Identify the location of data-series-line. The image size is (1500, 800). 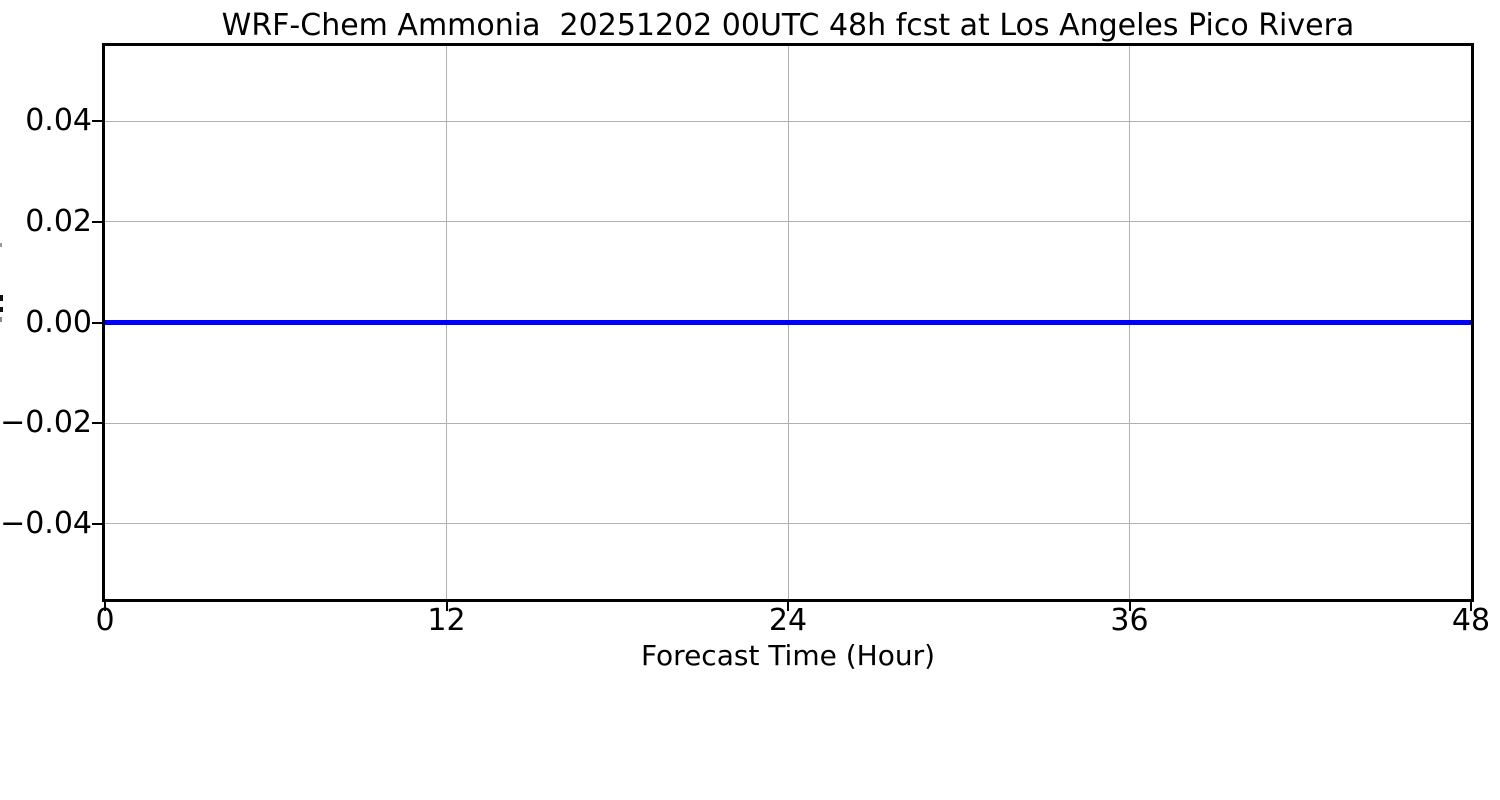
(788, 322).